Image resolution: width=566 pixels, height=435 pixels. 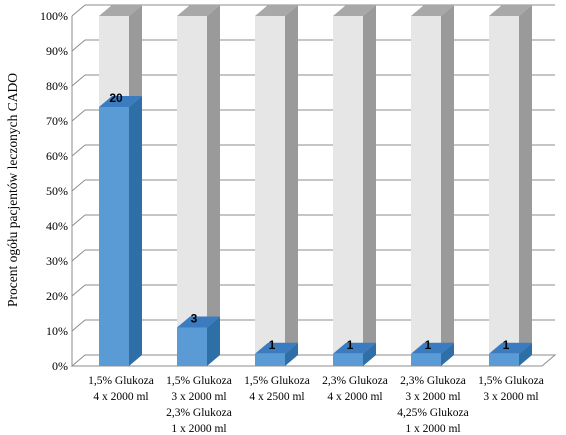 What do you see at coordinates (511, 389) in the screenshot?
I see `x-category-label: 1,5% Glukoza 3 x 2000 ml` at bounding box center [511, 389].